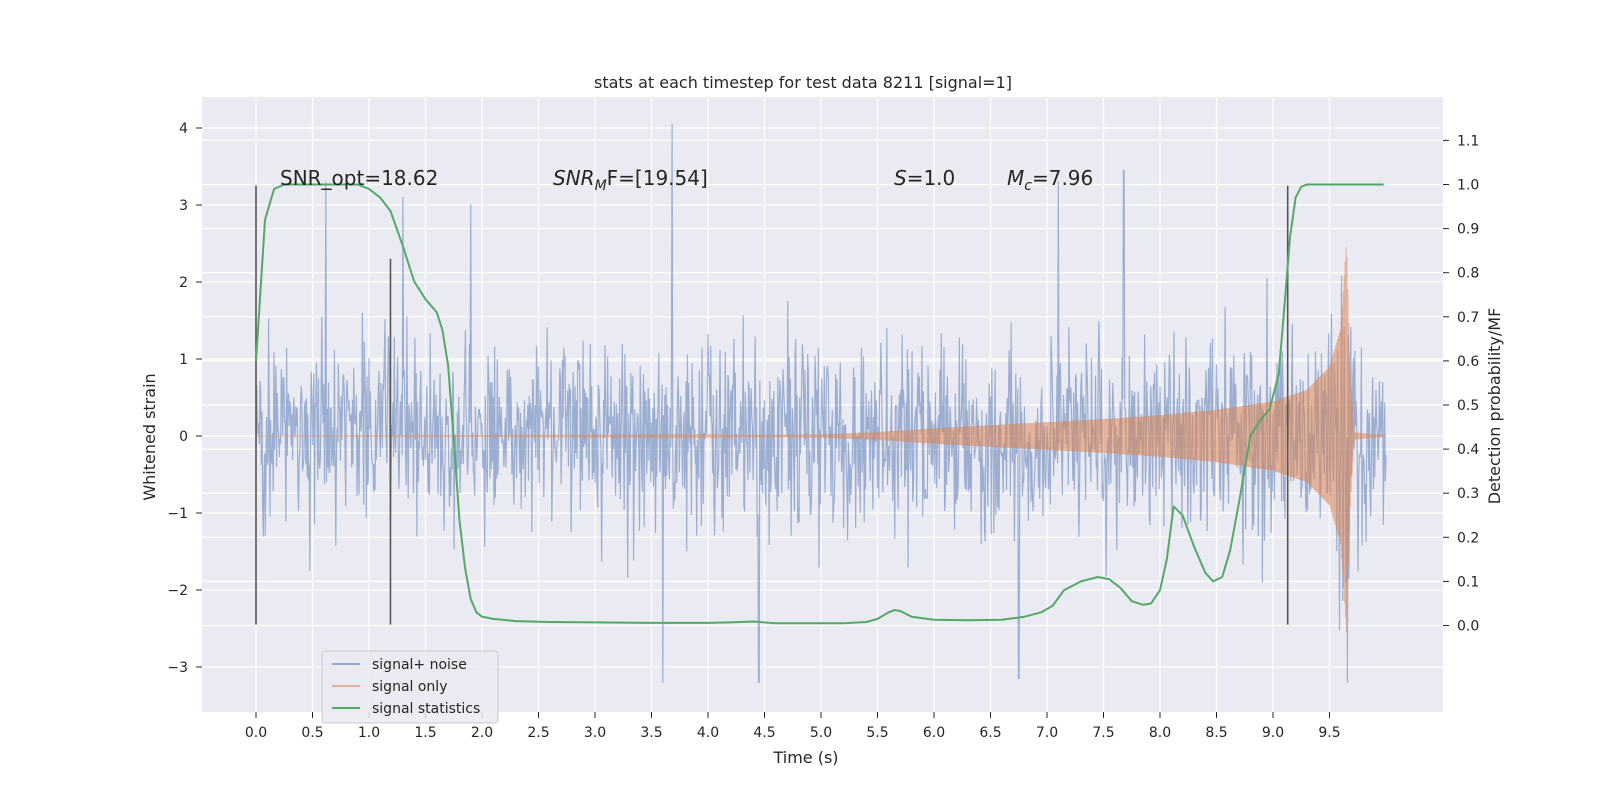 The image size is (1600, 800). I want to click on x-tick-label: 2.0, so click(482, 733).